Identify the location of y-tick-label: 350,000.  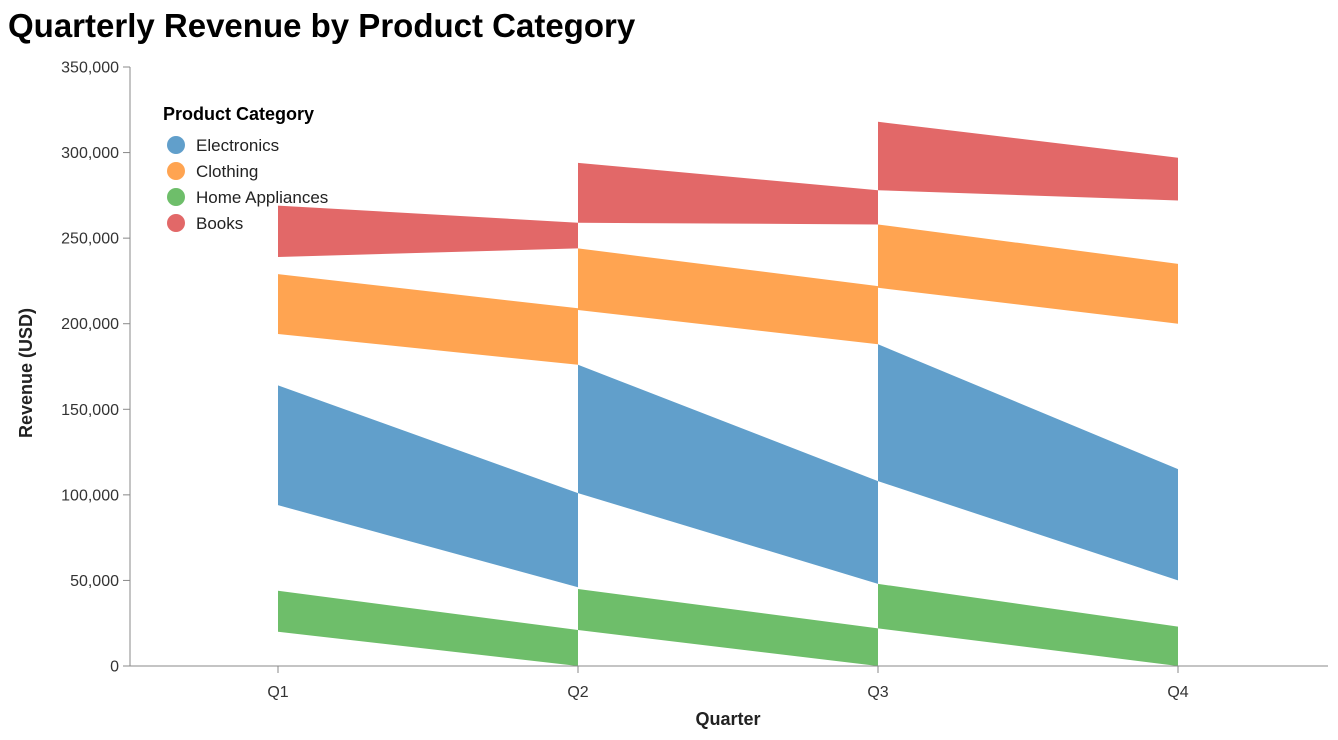
(90, 68).